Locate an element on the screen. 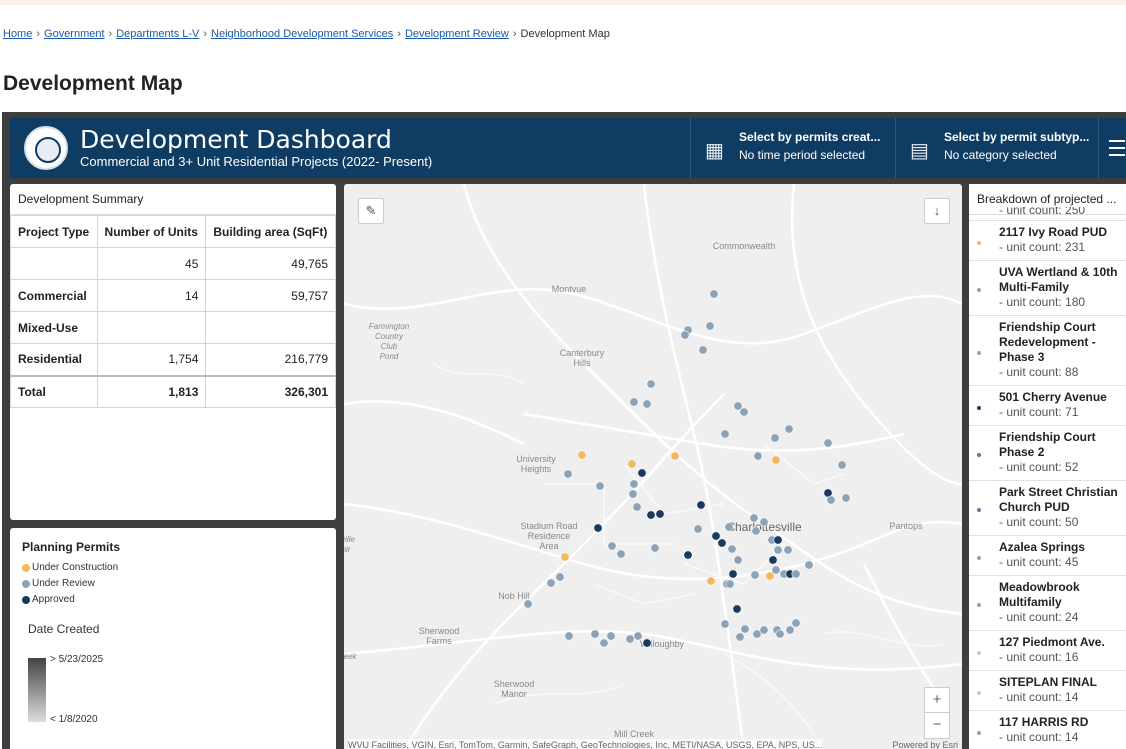 Image resolution: width=1126 pixels, height=749 pixels. zoom-out-button: − is located at coordinates (937, 724).